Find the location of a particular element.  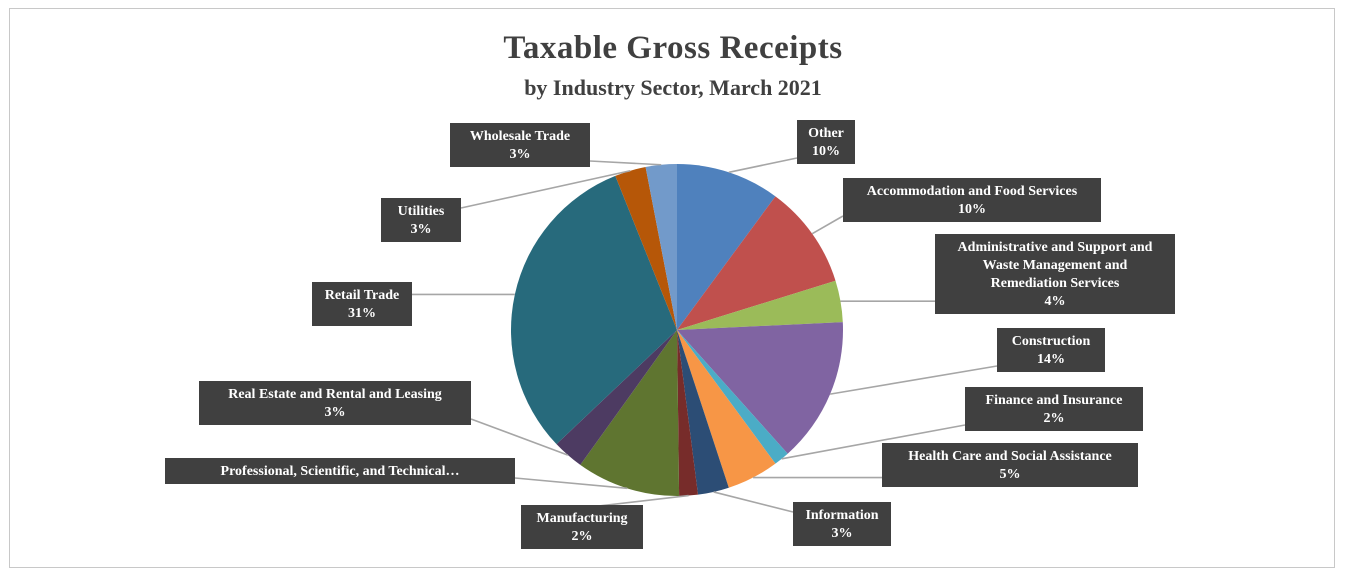

data-label-box-utilities is located at coordinates (421, 220).